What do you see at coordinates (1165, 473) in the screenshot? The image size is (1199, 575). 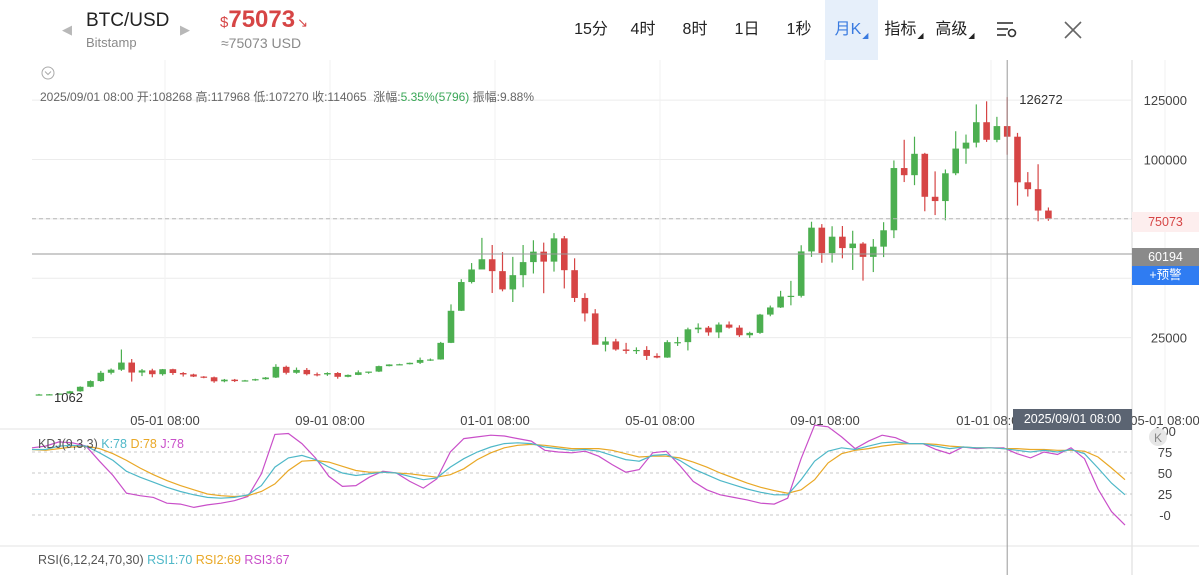 I see `kdj-tick-label: 50` at bounding box center [1165, 473].